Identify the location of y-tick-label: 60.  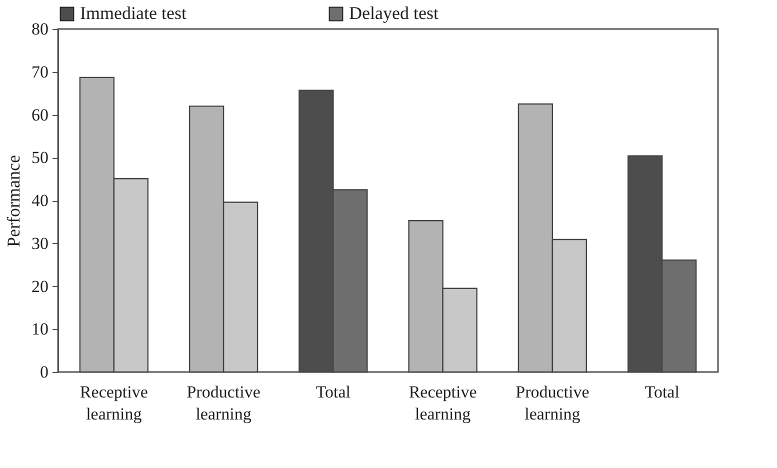
(40, 114).